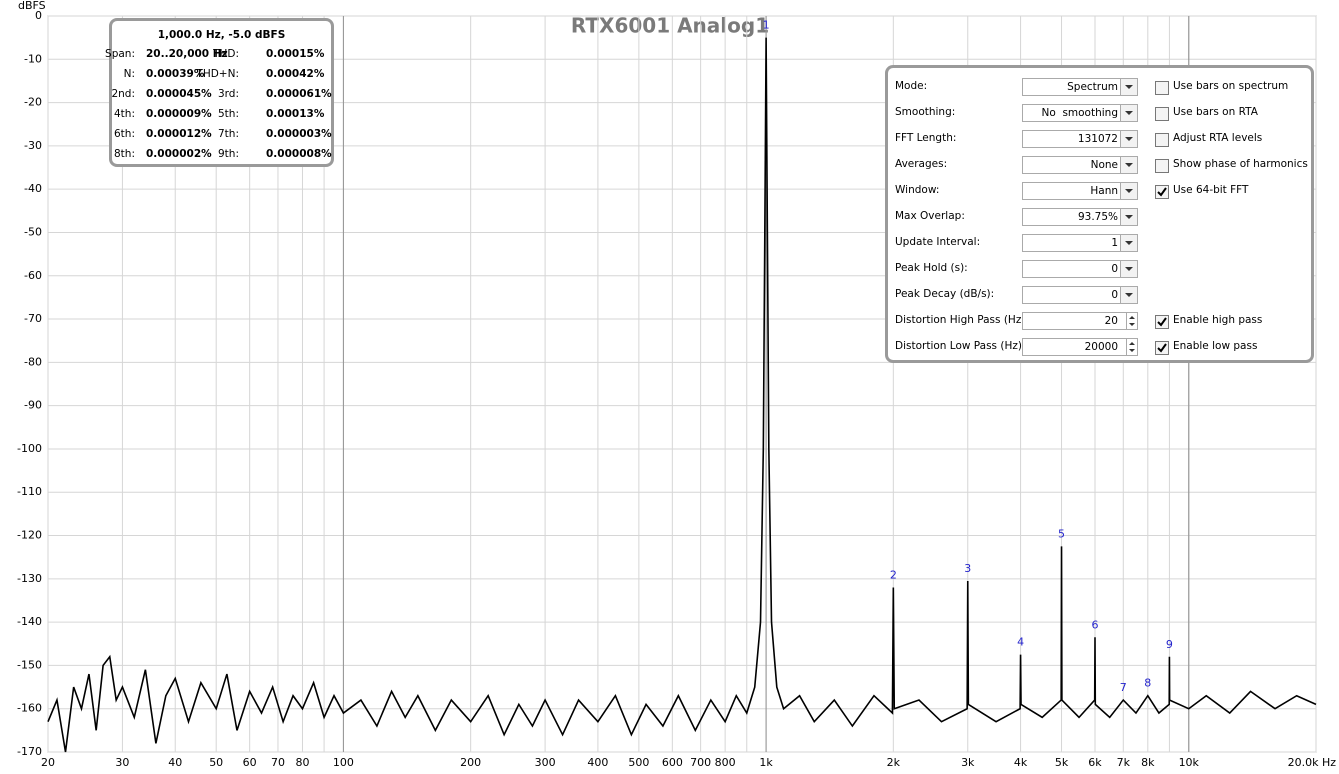 The width and height of the screenshot is (1339, 774). What do you see at coordinates (1061, 533) in the screenshot?
I see `harmonic-marker: 5` at bounding box center [1061, 533].